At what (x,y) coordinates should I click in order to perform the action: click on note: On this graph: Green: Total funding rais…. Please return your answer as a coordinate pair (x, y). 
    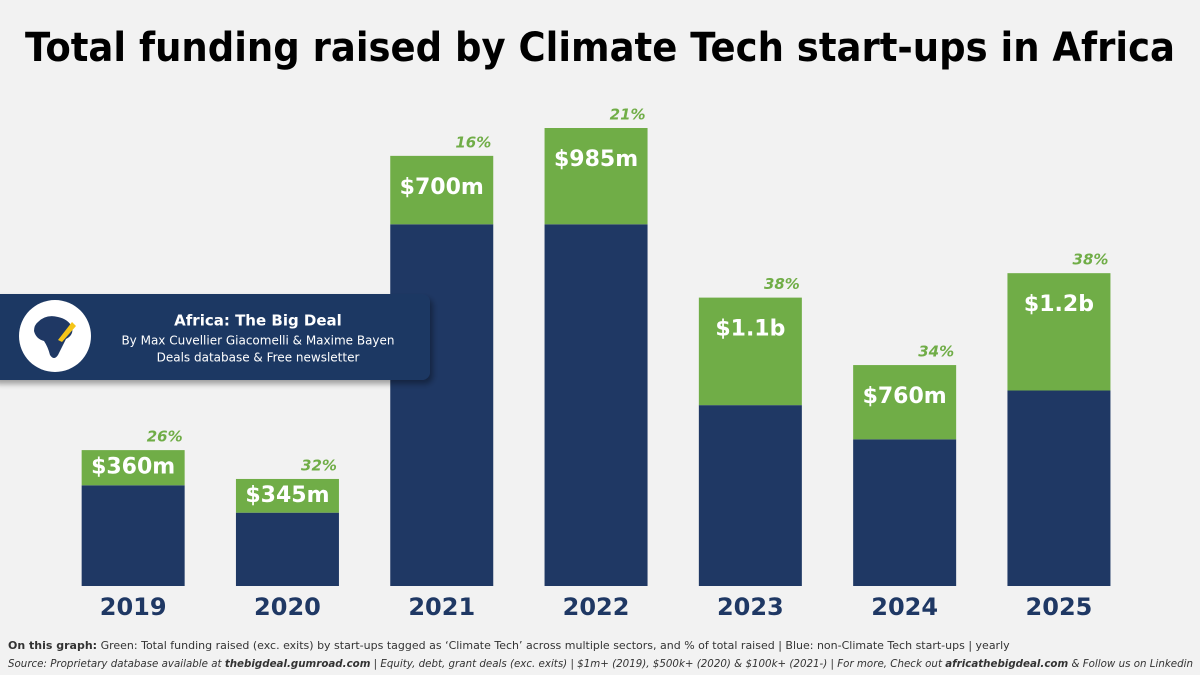
    Looking at the image, I should click on (509, 645).